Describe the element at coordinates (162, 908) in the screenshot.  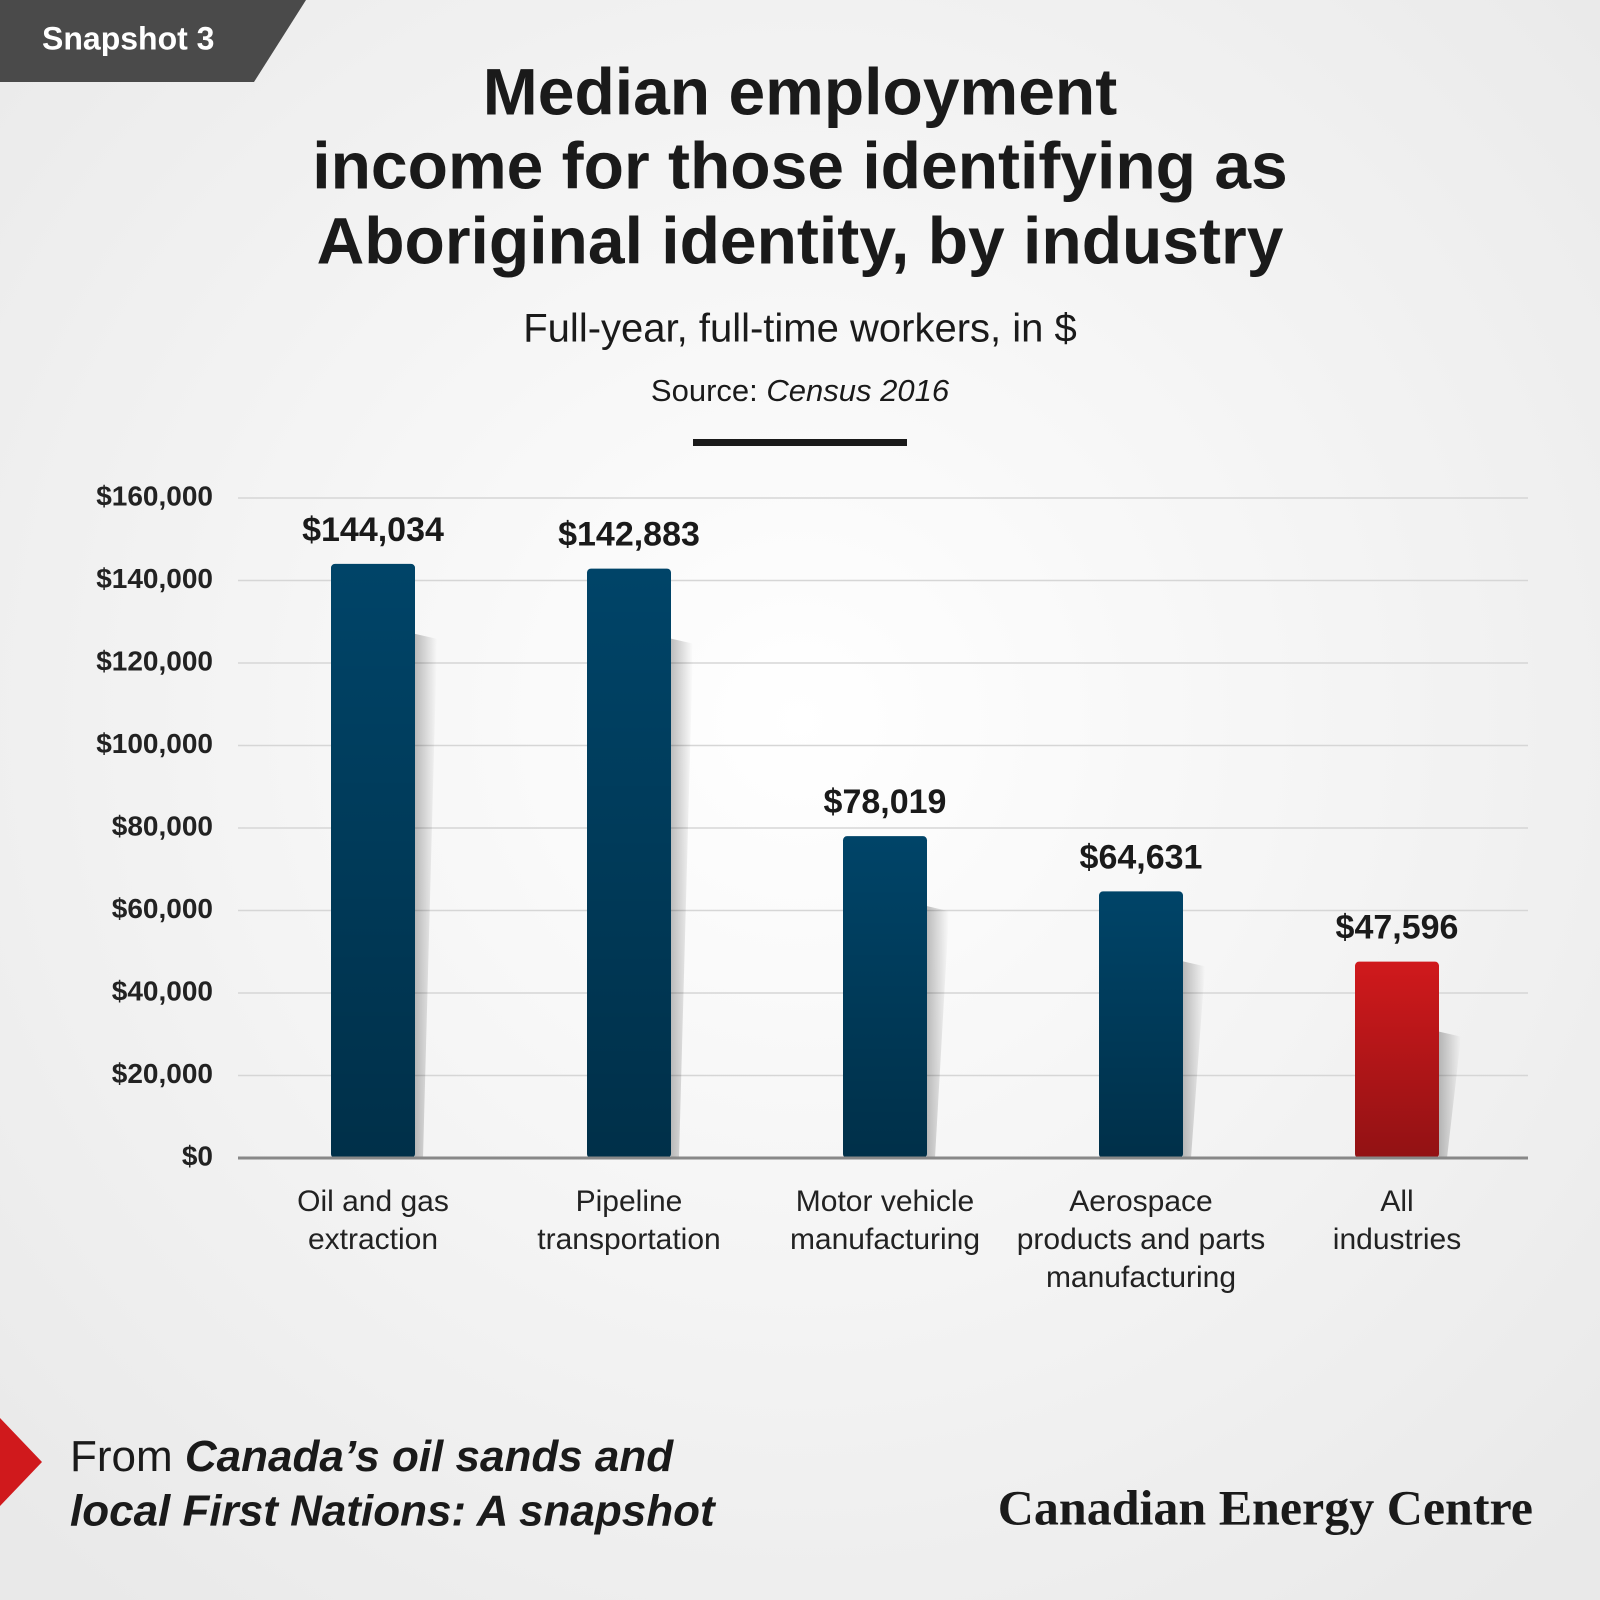
I see `y-tick-label: $60,000` at that location.